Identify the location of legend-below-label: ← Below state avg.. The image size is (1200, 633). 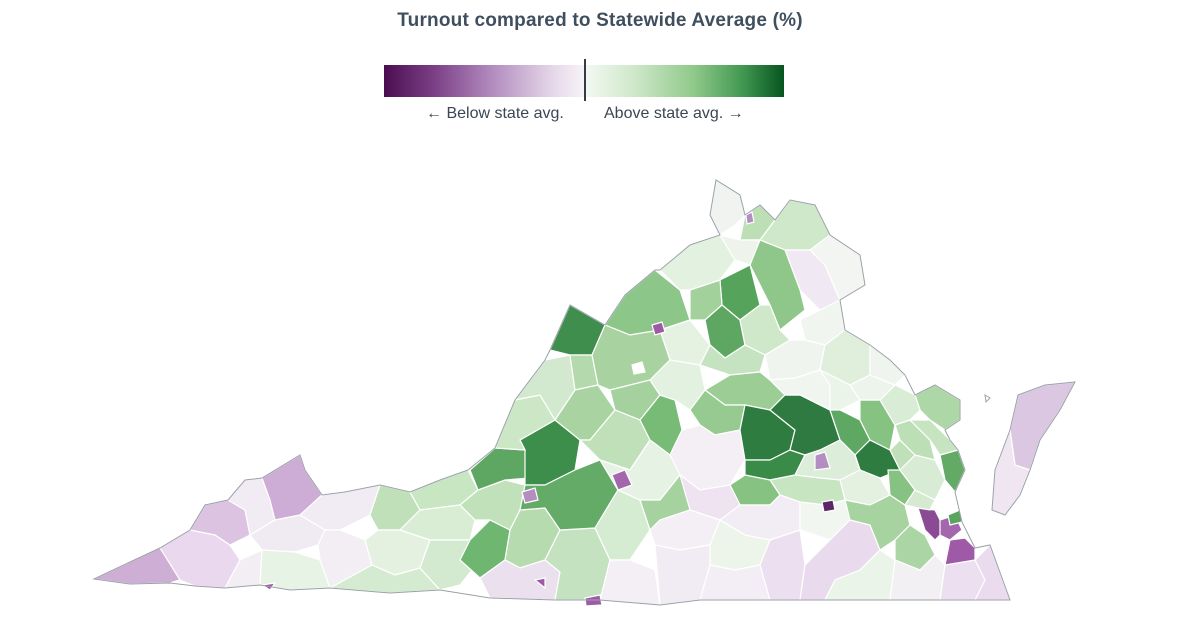
(495, 113).